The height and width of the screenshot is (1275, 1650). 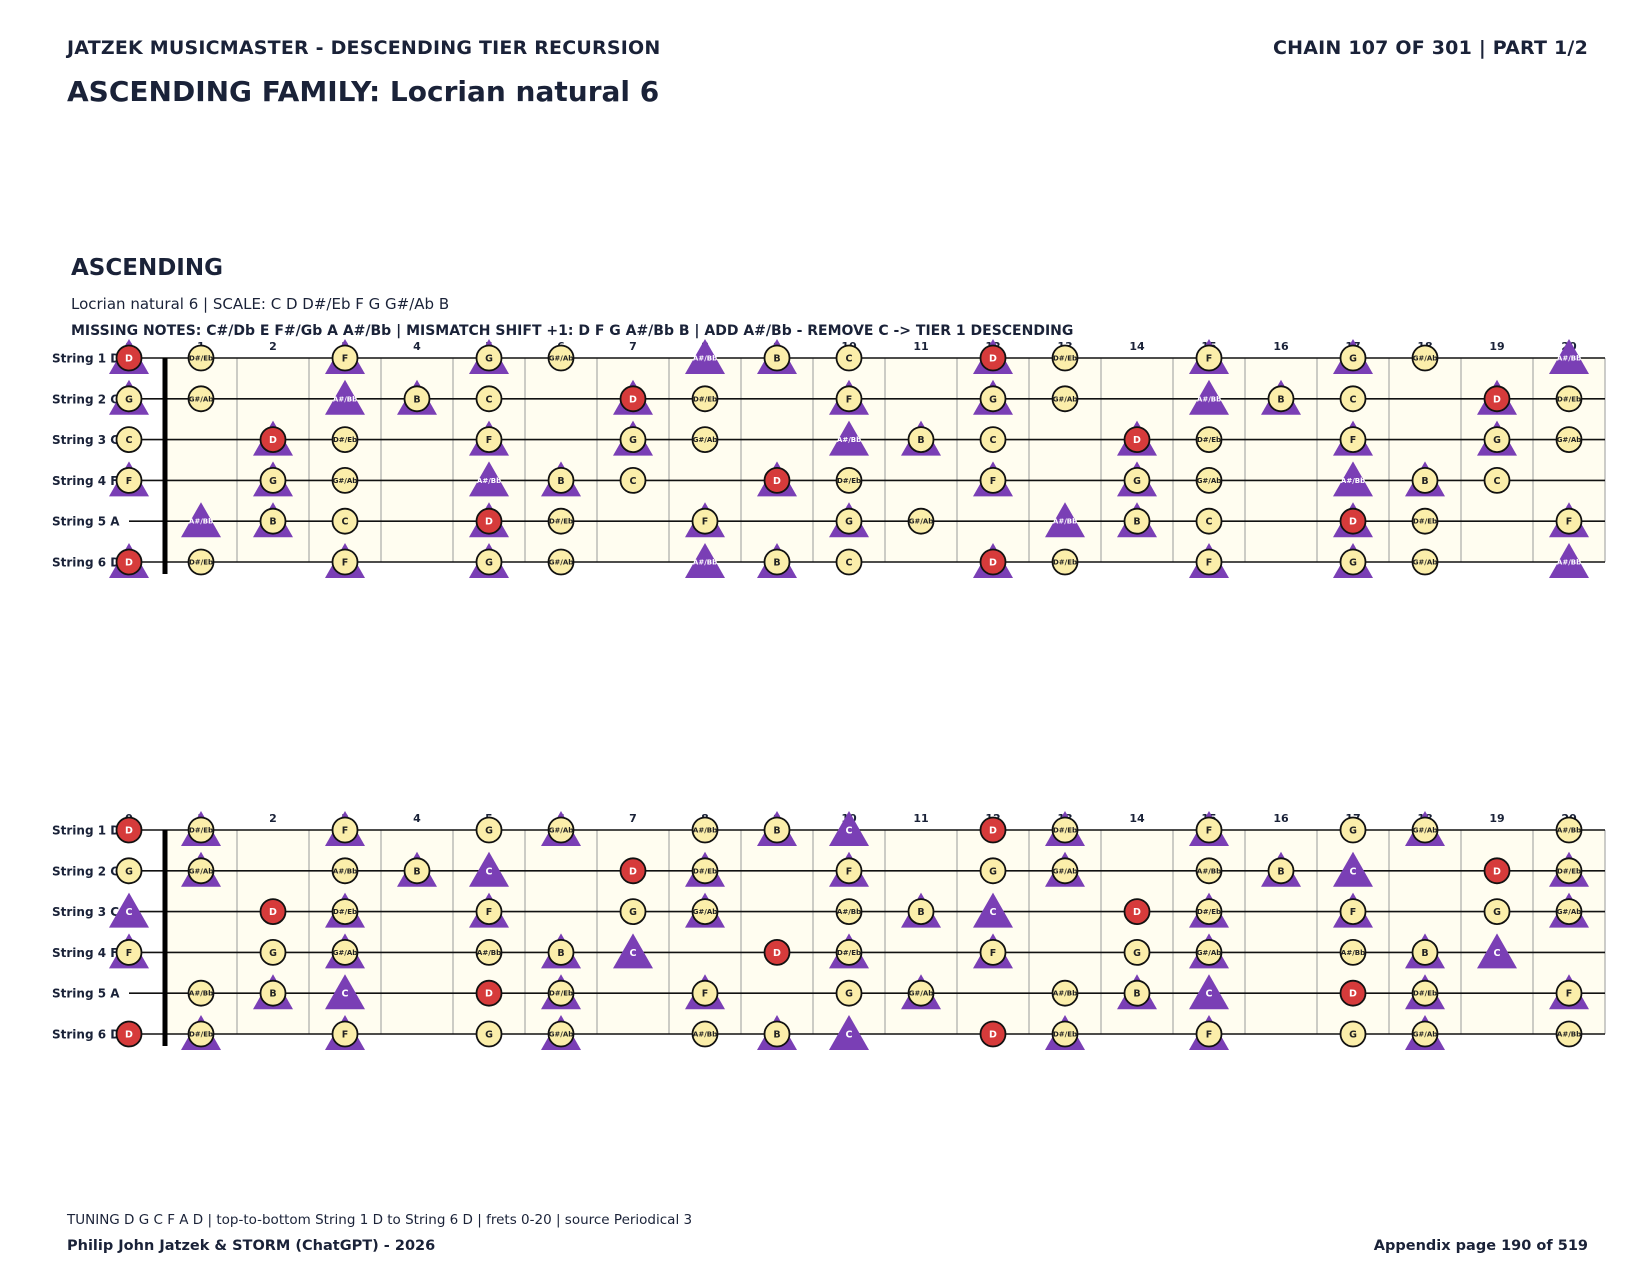 What do you see at coordinates (1281, 346) in the screenshot?
I see `fret-number: 16` at bounding box center [1281, 346].